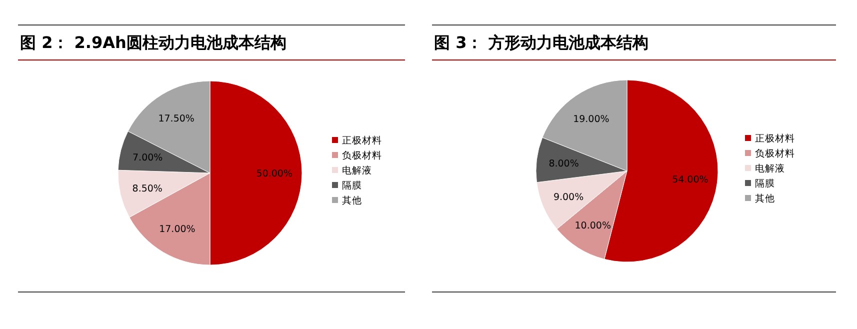  Describe the element at coordinates (147, 158) in the screenshot. I see `data-label: 7.00%` at that location.